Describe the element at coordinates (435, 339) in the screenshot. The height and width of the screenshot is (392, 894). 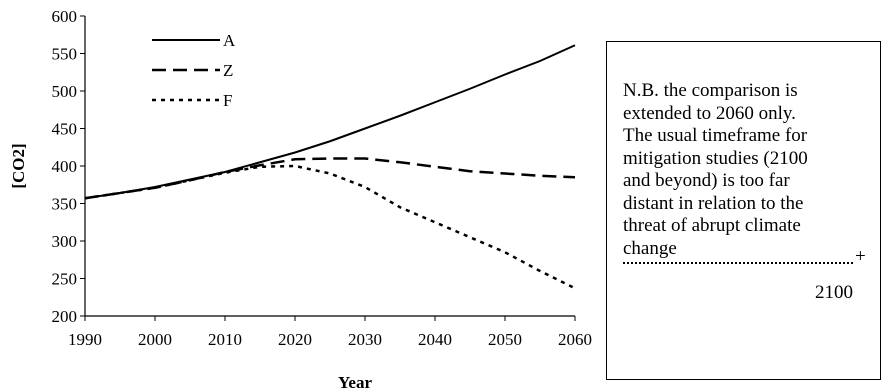
I see `x-tick-label: 2040` at that location.